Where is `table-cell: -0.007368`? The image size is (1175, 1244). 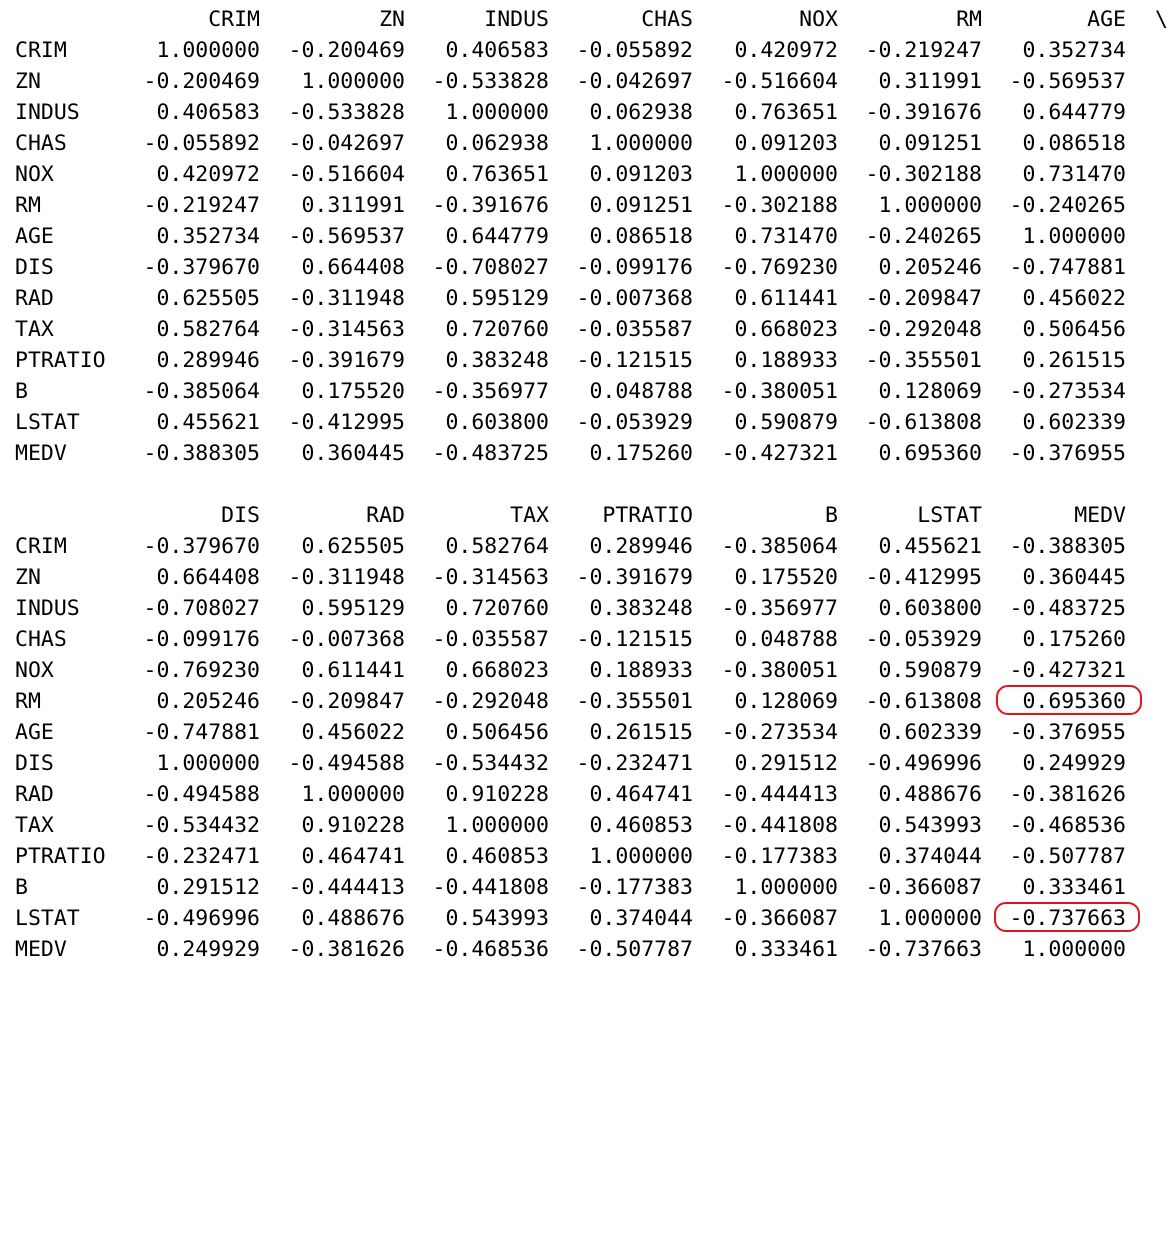
table-cell: -0.007368 is located at coordinates (635, 298).